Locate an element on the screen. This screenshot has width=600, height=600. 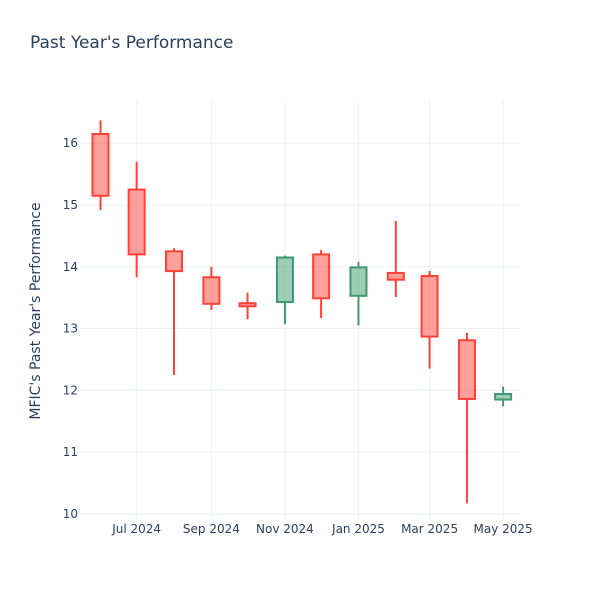
x-tick-label: Jan 2025 is located at coordinates (358, 529).